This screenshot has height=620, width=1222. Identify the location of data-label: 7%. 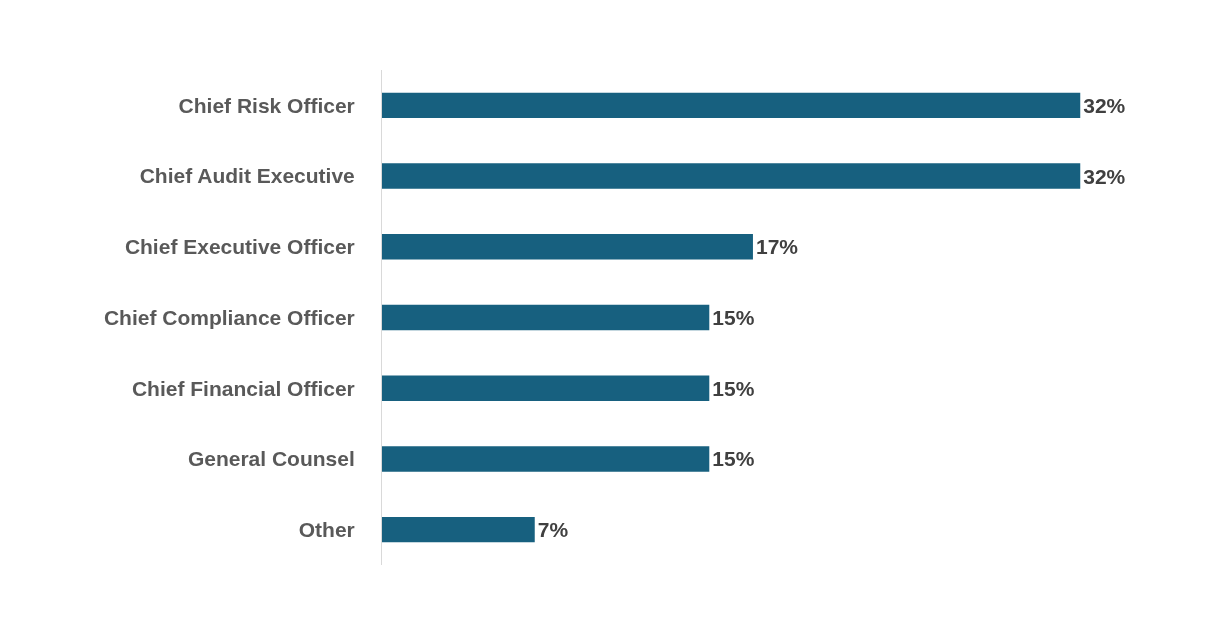
(553, 530).